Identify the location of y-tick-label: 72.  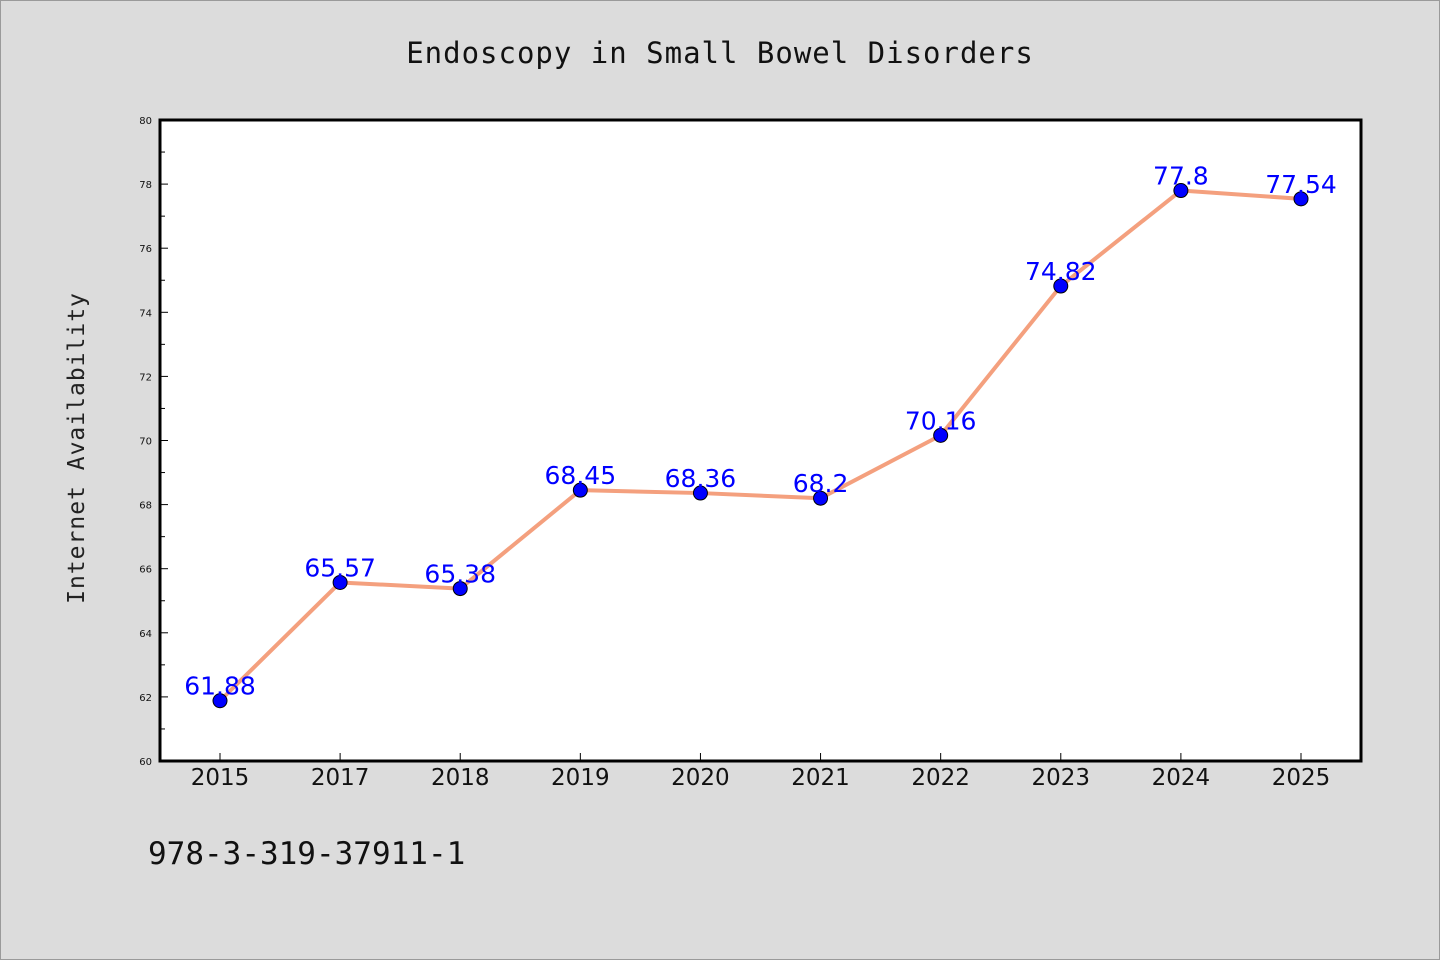
(145, 377).